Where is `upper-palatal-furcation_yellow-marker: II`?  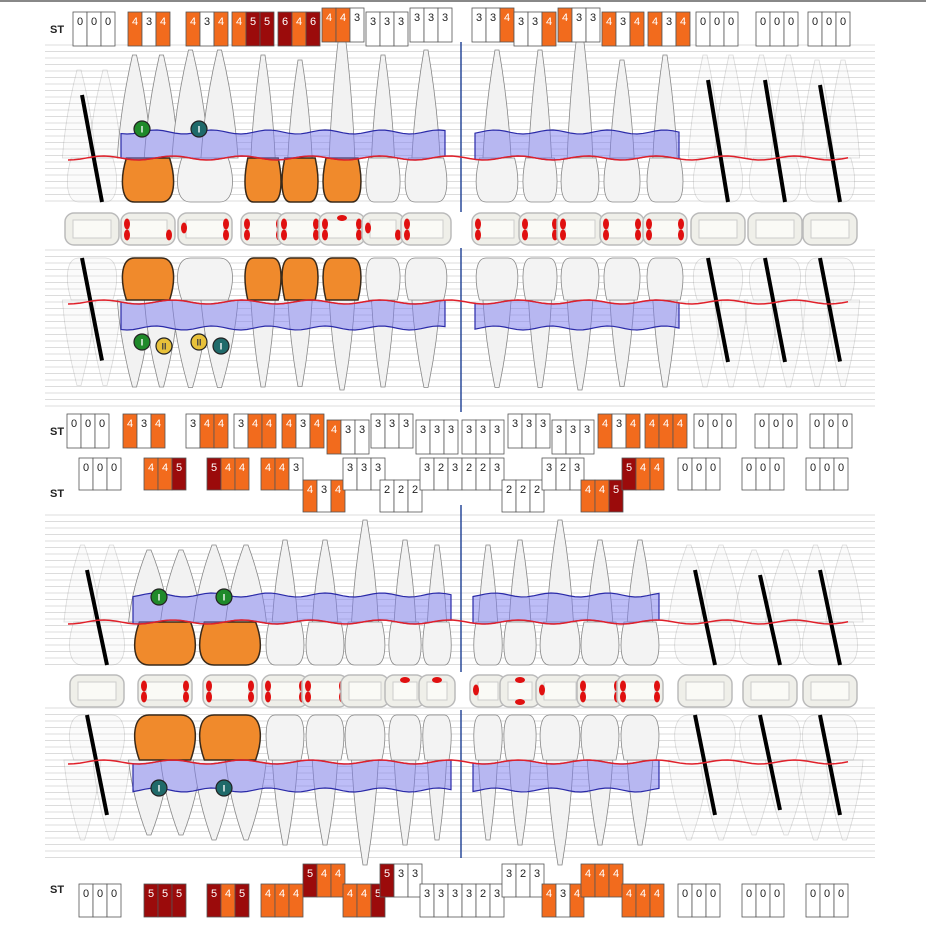 upper-palatal-furcation_yellow-marker: II is located at coordinates (164, 346).